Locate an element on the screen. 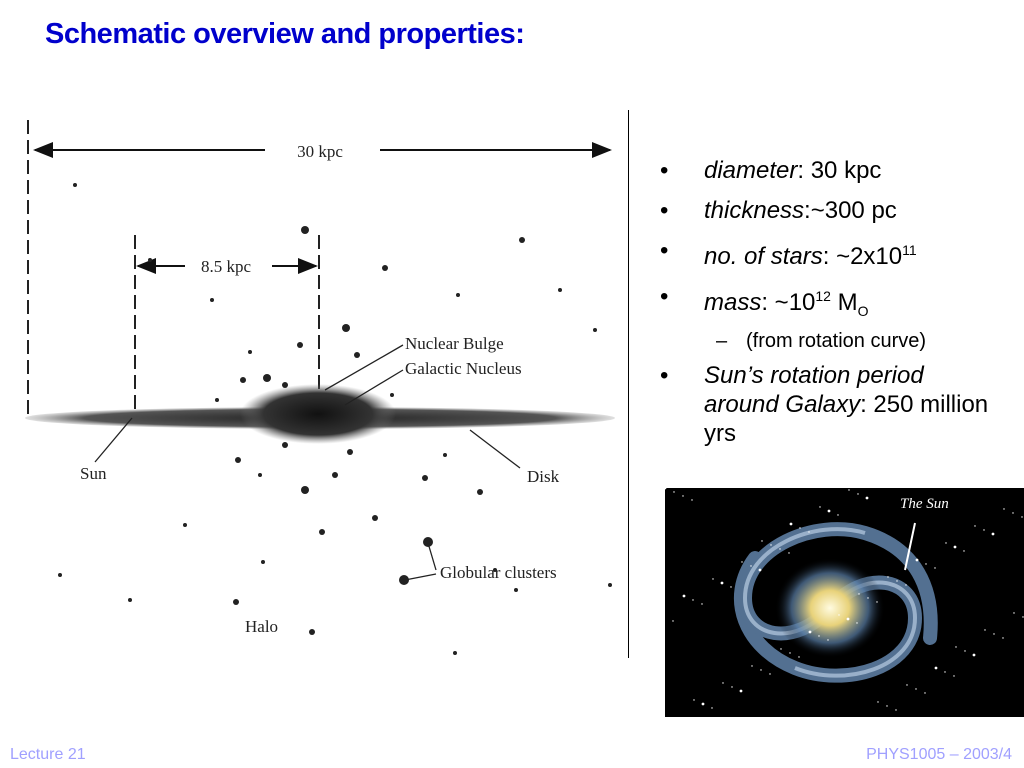 The image size is (1024, 768). label: Halo is located at coordinates (261, 626).